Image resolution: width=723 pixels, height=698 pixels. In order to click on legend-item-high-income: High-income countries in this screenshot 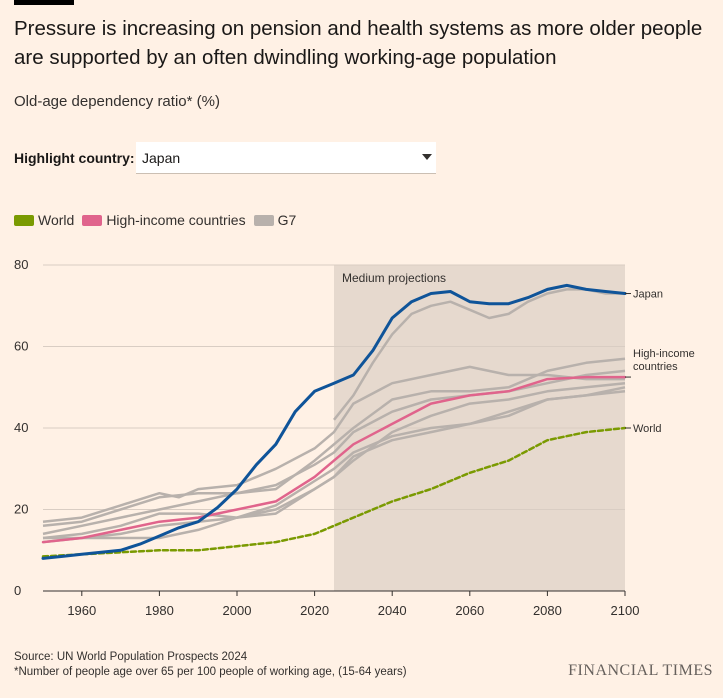, I will do `click(164, 220)`.